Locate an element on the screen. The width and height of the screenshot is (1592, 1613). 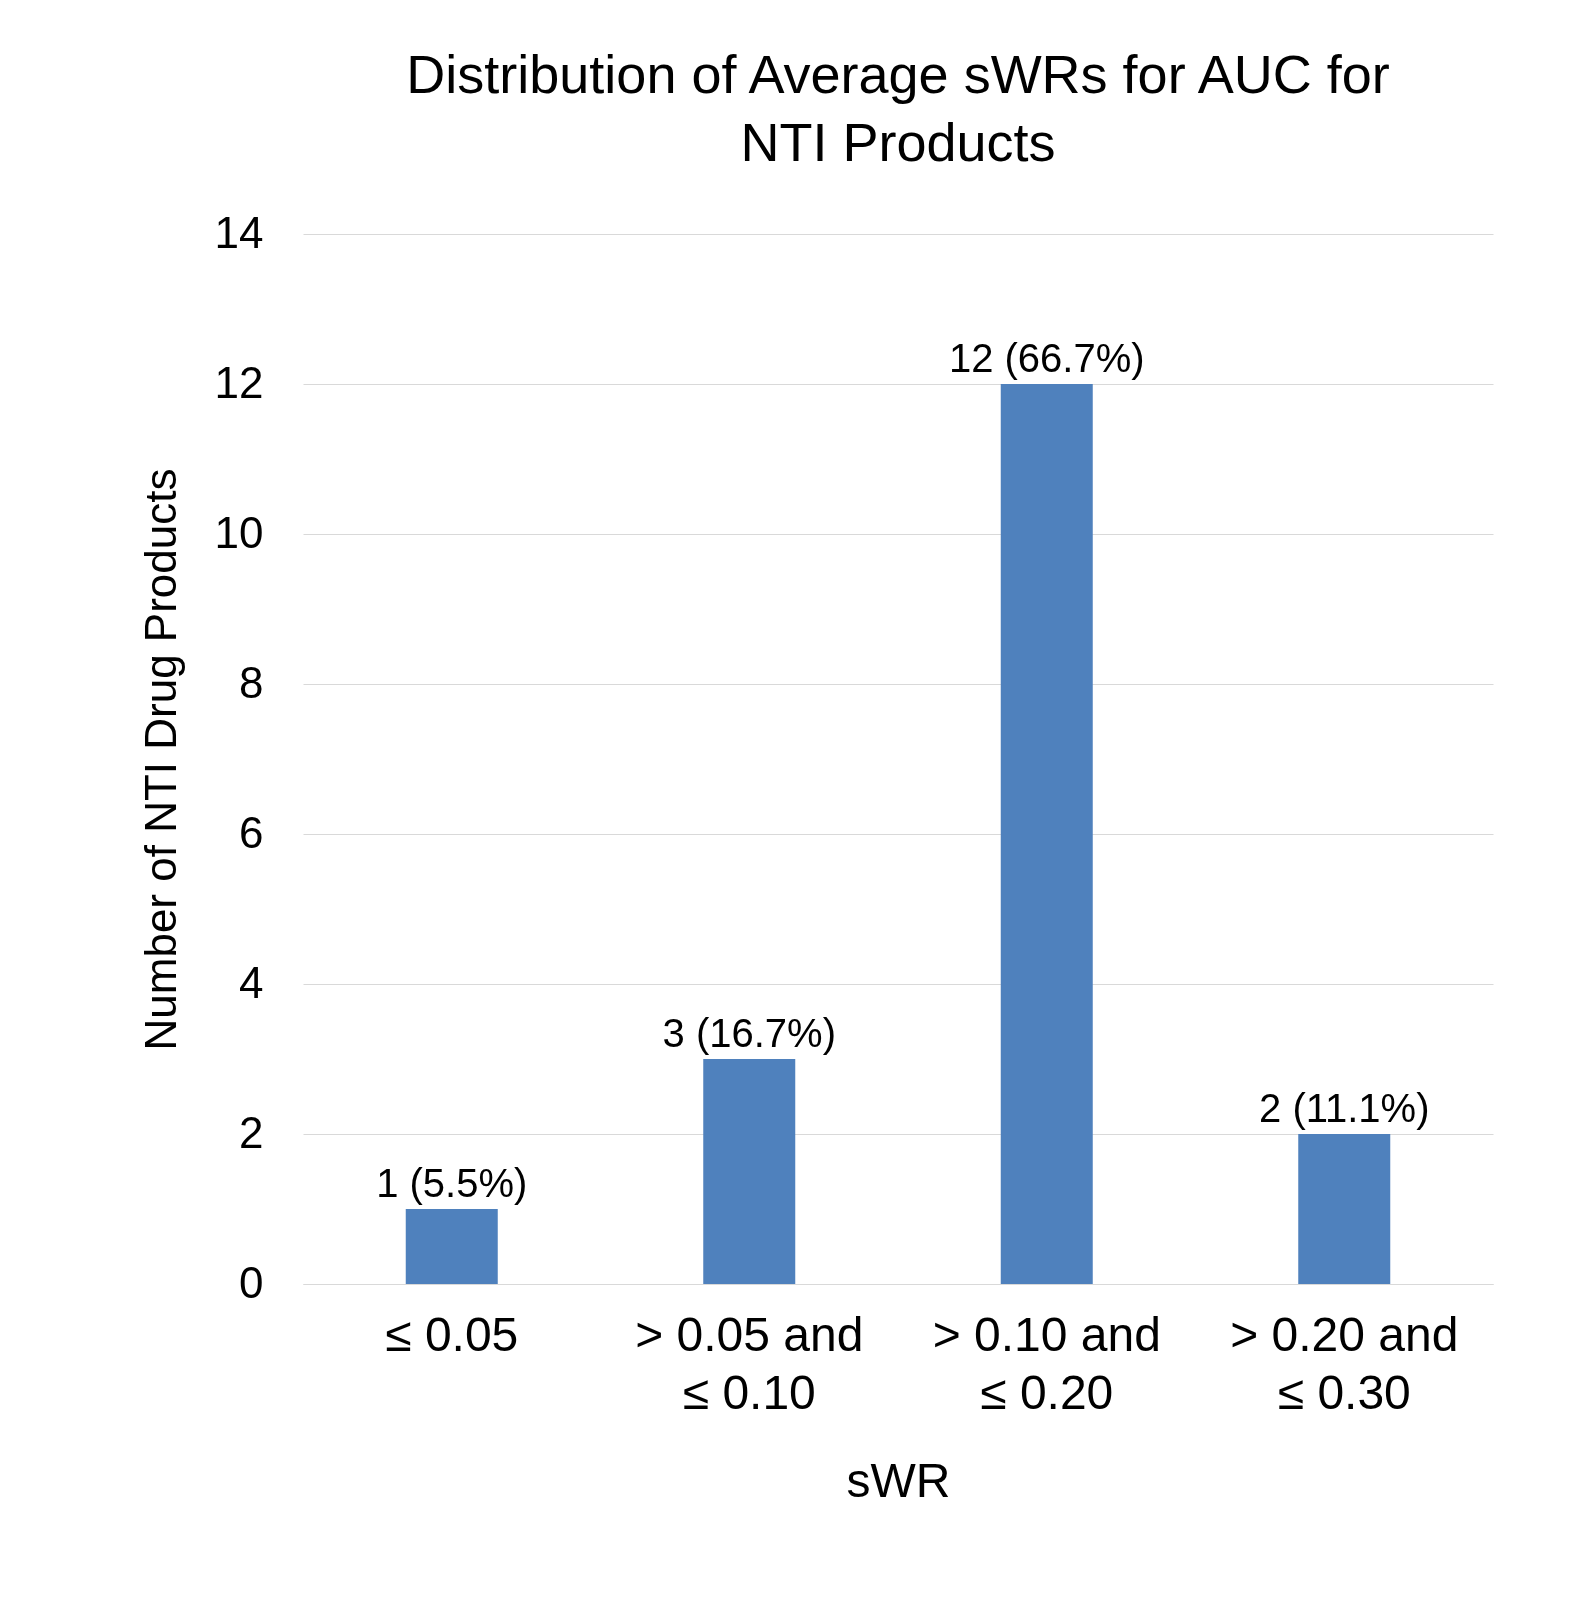
data-label: 3 (16.7%) is located at coordinates (749, 1033).